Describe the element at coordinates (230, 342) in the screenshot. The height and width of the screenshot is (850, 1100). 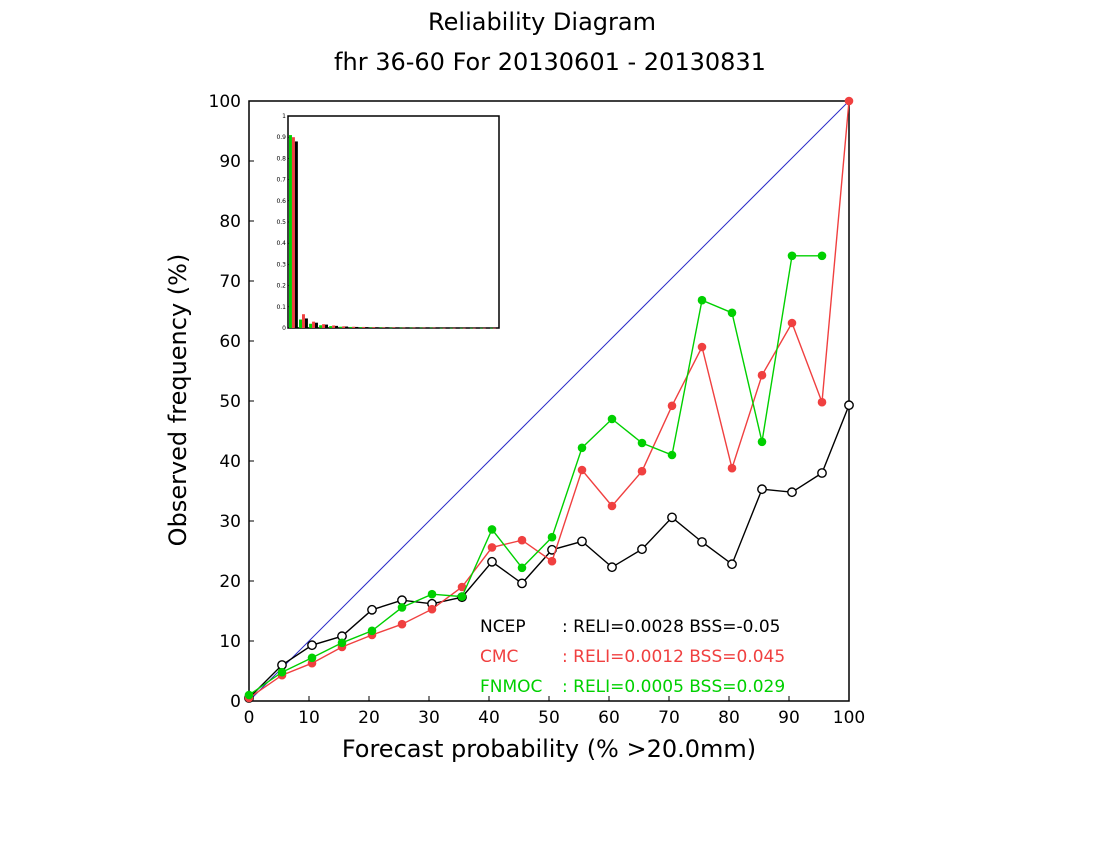
I see `y-tick-label: 60` at that location.